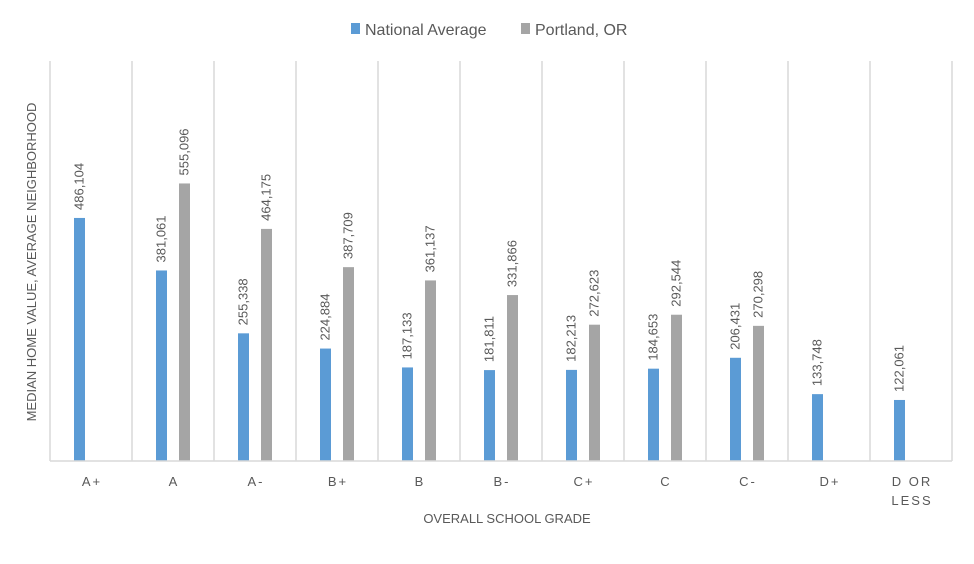 The height and width of the screenshot is (564, 974). Describe the element at coordinates (512, 263) in the screenshot. I see `data-label-portland-5: 331,866` at that location.